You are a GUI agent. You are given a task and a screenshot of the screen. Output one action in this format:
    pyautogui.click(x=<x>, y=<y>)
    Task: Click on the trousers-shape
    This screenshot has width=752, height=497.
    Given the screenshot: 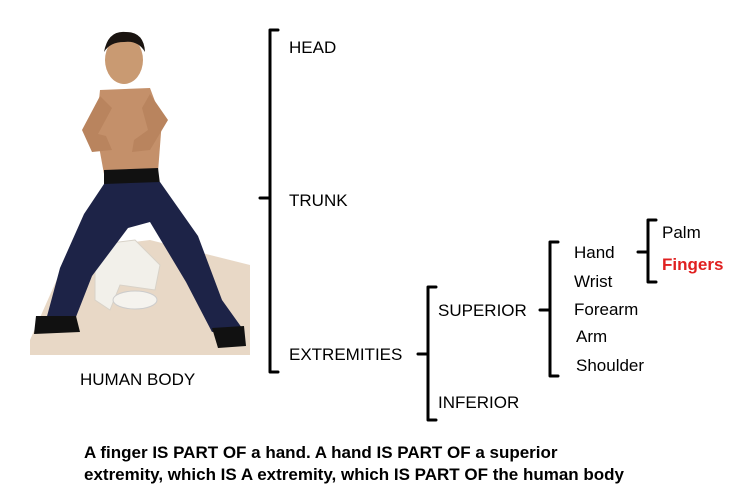 What is the action you would take?
    pyautogui.click(x=144, y=257)
    